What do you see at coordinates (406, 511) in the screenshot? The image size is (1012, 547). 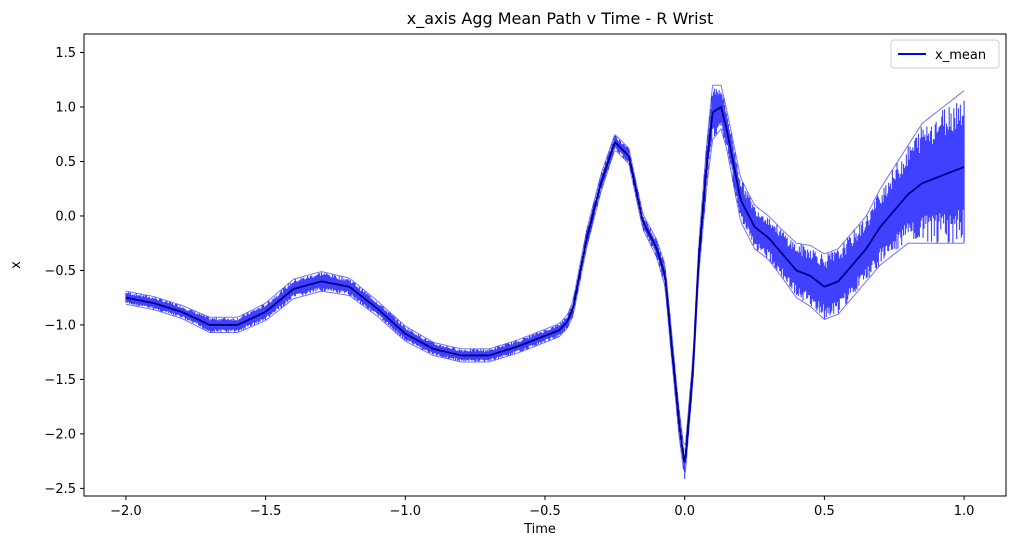 I see `x-tick-label: −1.0` at bounding box center [406, 511].